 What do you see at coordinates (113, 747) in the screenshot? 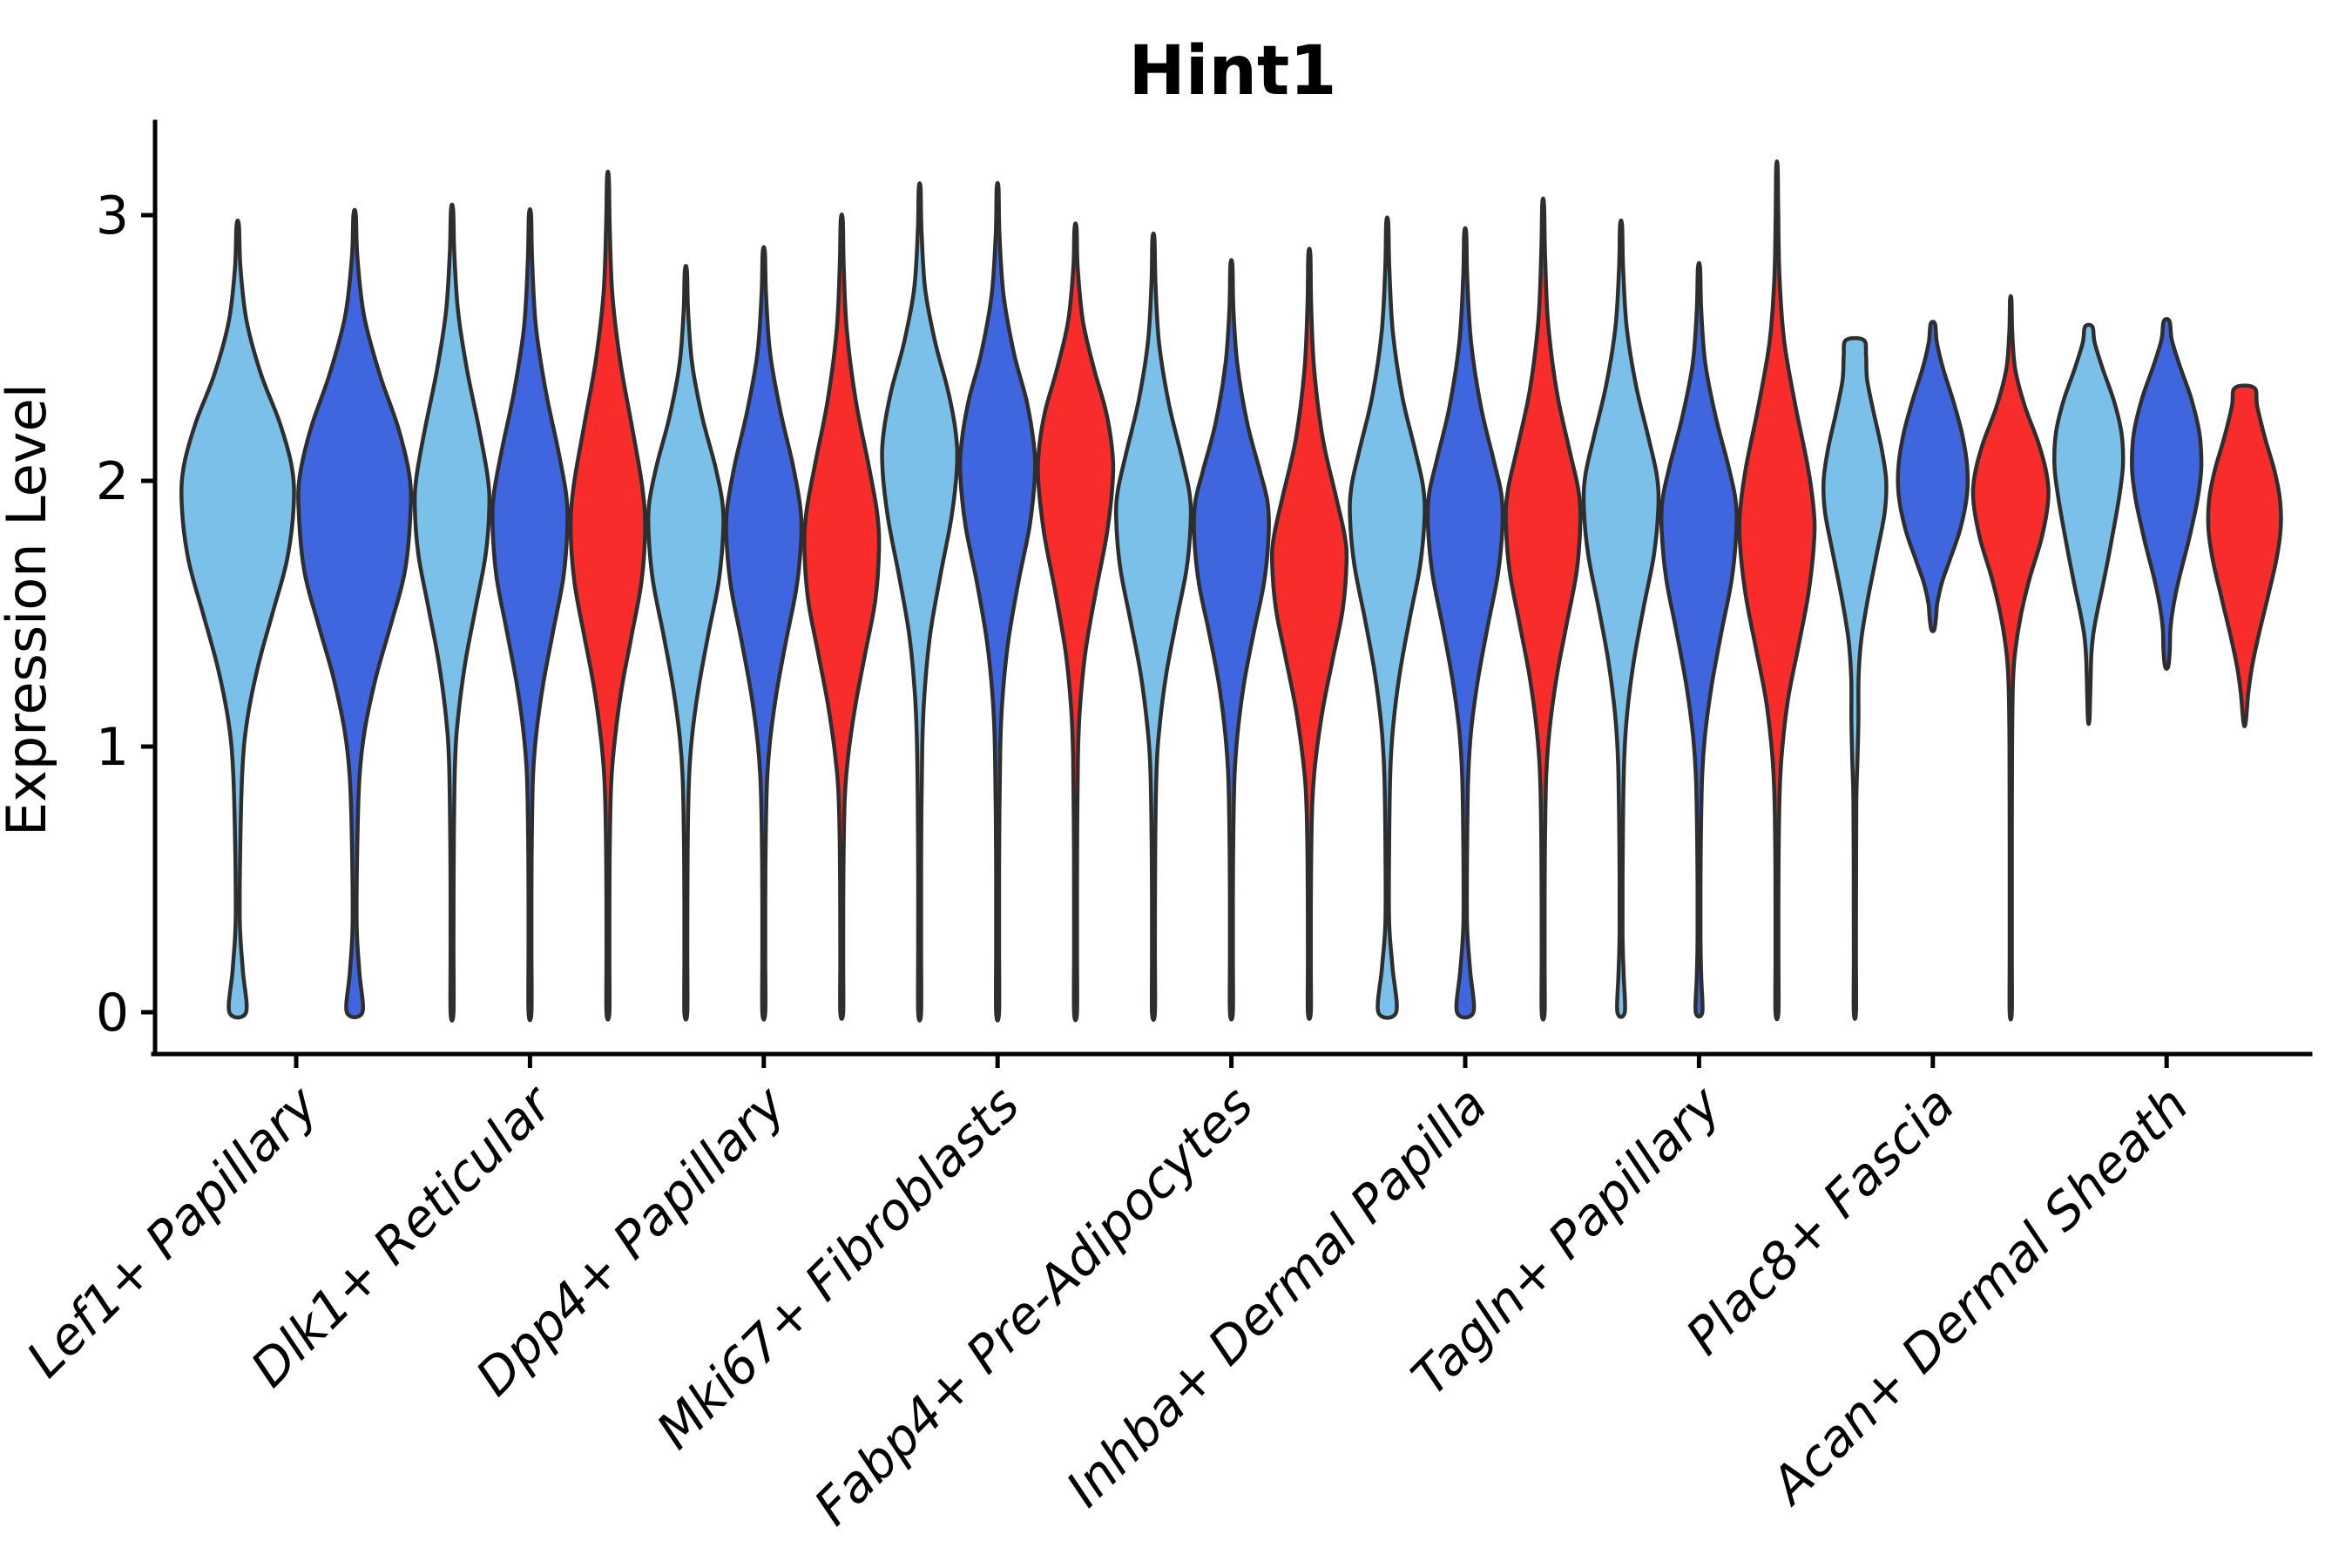
I see `y-tick-label: 1` at bounding box center [113, 747].